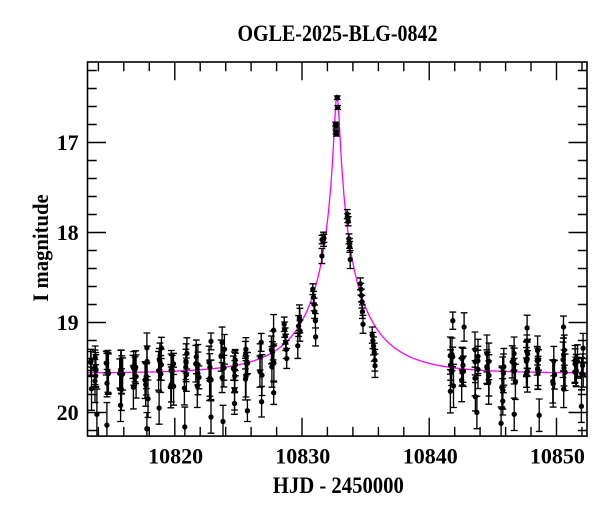  Describe the element at coordinates (338, 485) in the screenshot. I see `svg-text: HJD - 2450000` at that location.